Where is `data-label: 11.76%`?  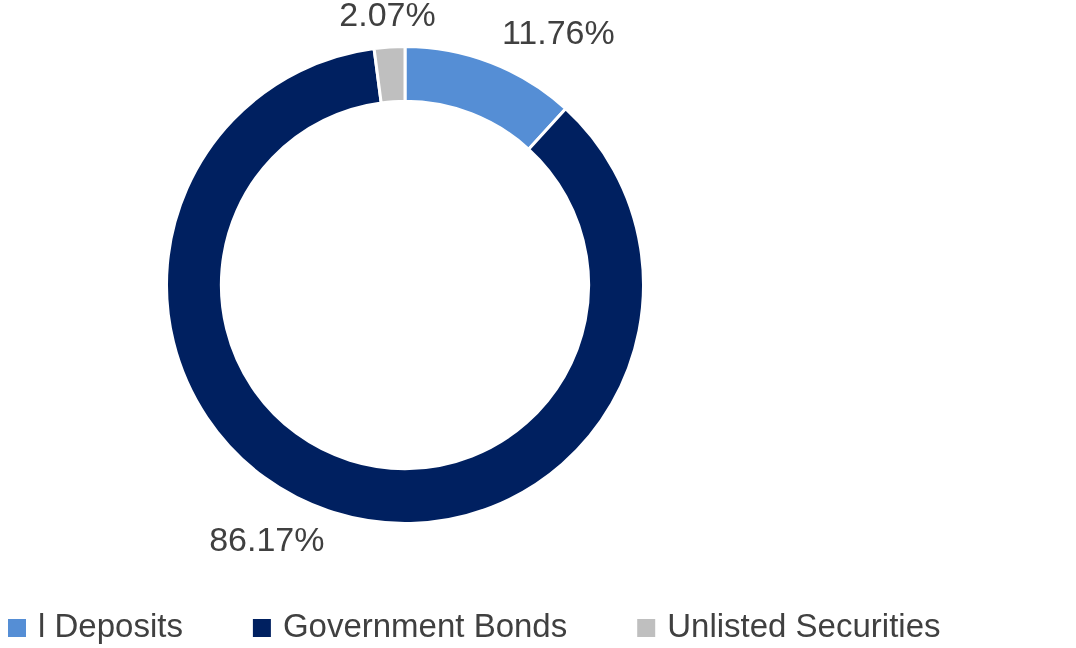
data-label: 11.76% is located at coordinates (558, 31).